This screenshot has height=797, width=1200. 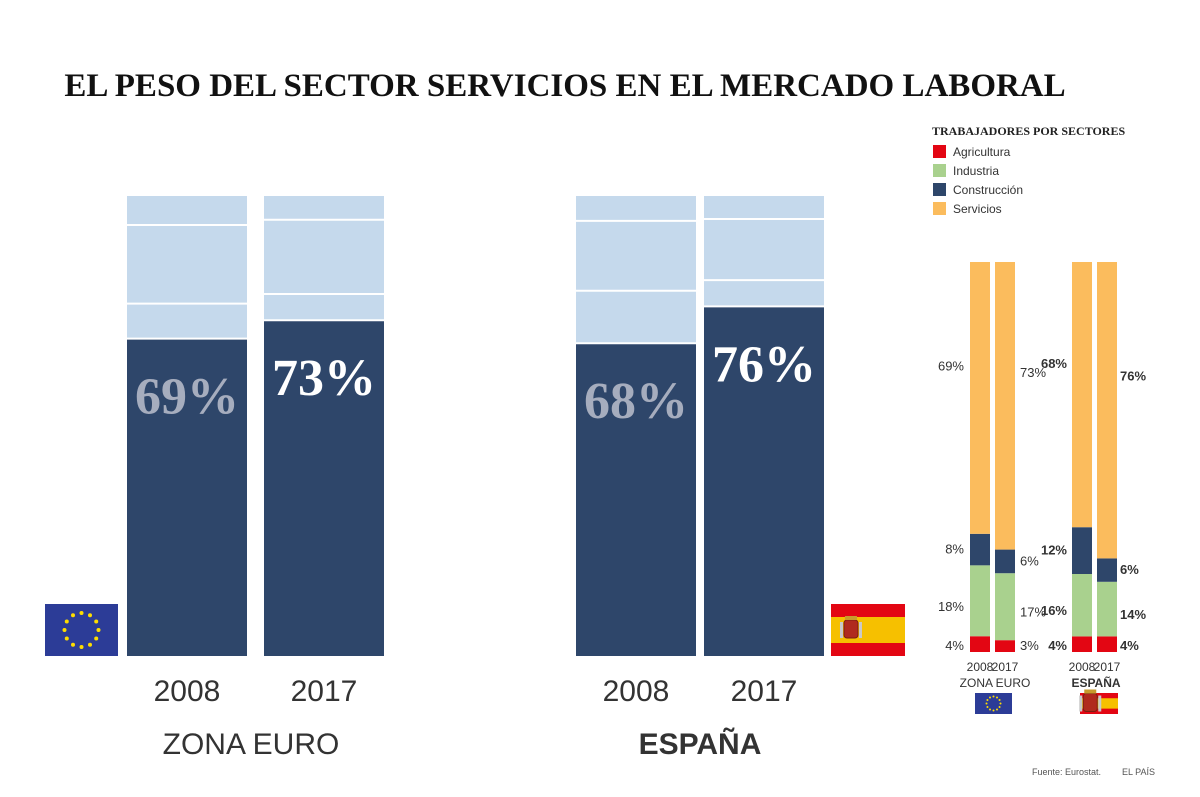 What do you see at coordinates (187, 691) in the screenshot?
I see `year-label-0-0: 2008` at bounding box center [187, 691].